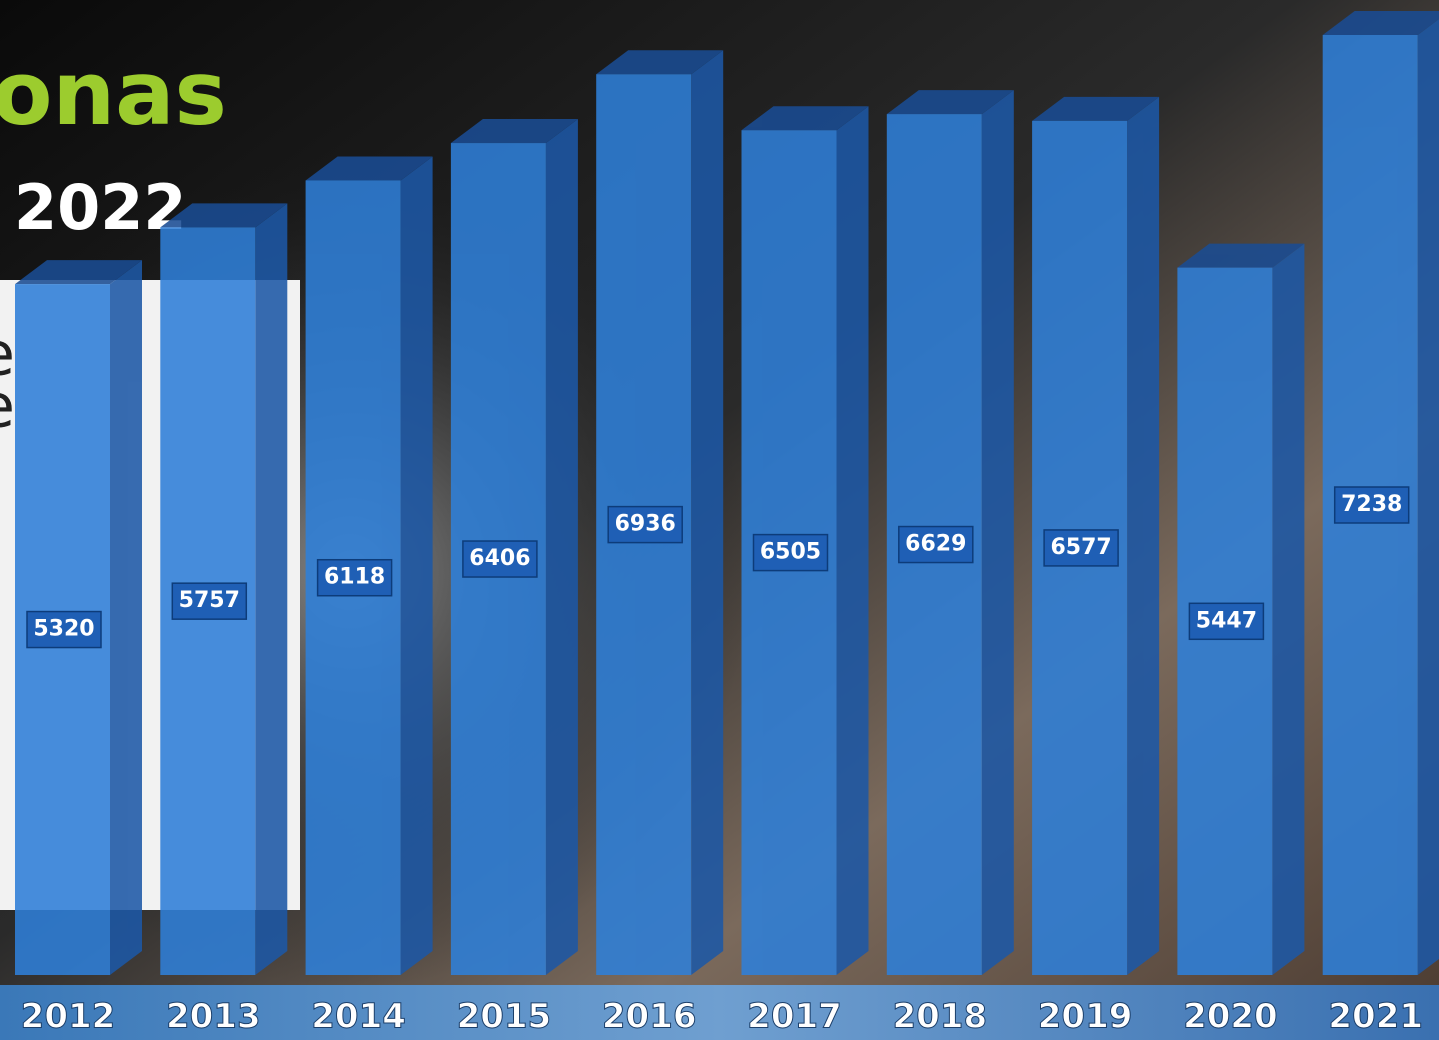 The image size is (1439, 1040). What do you see at coordinates (504, 1017) in the screenshot?
I see `x-tick-label: 2015` at bounding box center [504, 1017].